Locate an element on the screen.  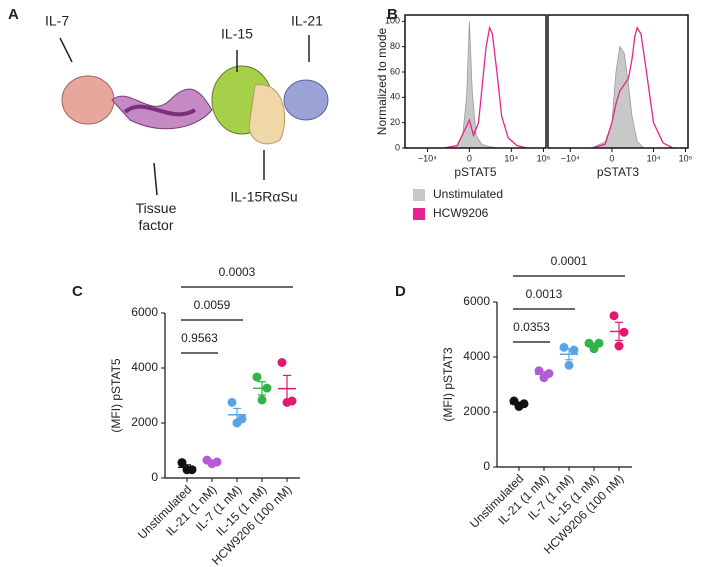
p-value: 0.0059 is located at coordinates (212, 305).